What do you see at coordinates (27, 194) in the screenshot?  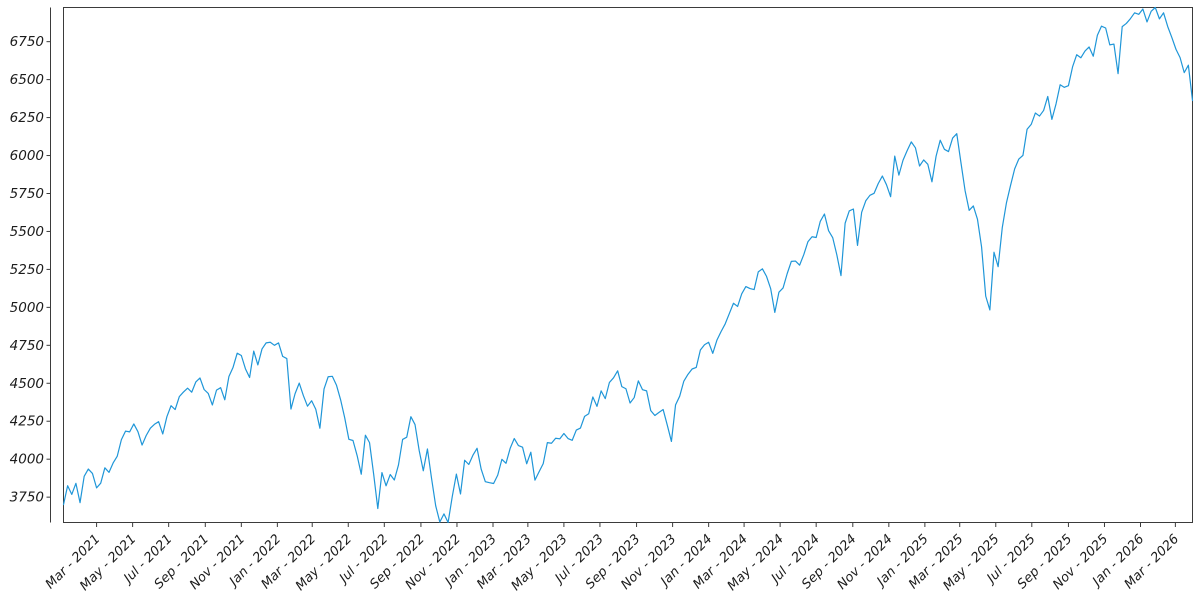 I see `y-tick-label: 5750` at bounding box center [27, 194].